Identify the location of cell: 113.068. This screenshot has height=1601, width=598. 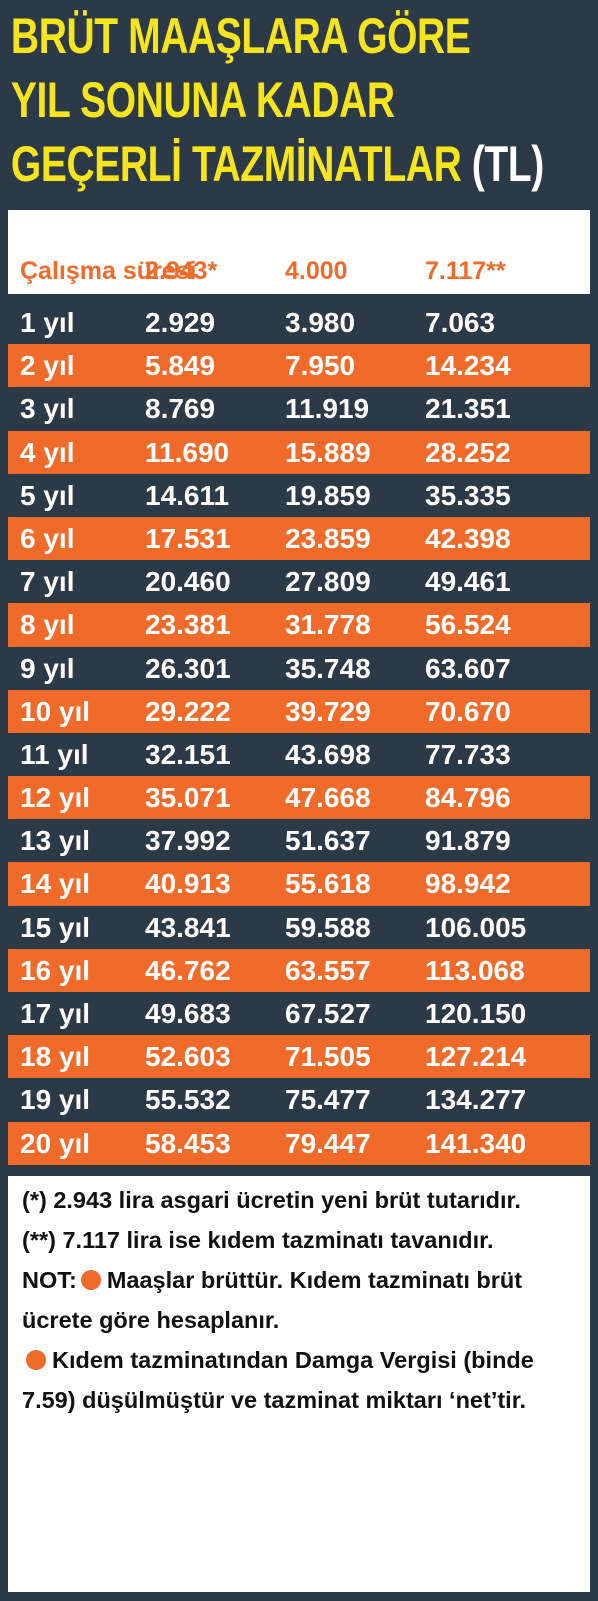
(475, 970).